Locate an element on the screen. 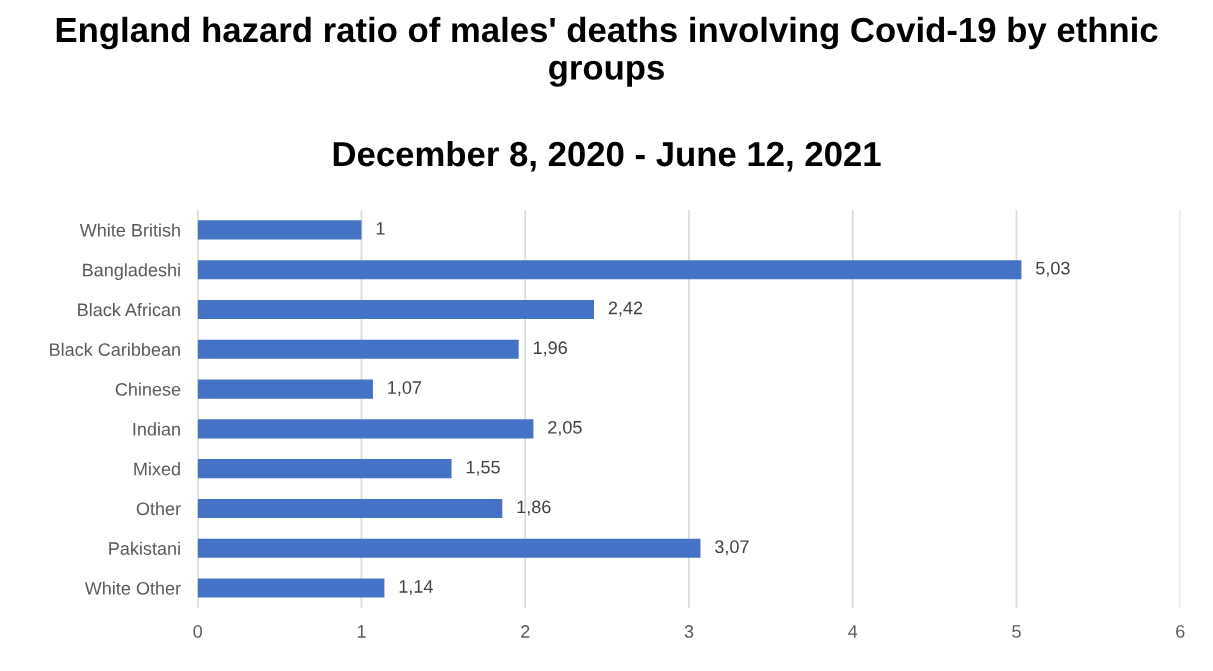  data-label: 1 is located at coordinates (380, 228).